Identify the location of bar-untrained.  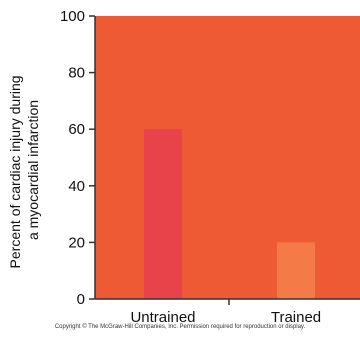
(163, 214).